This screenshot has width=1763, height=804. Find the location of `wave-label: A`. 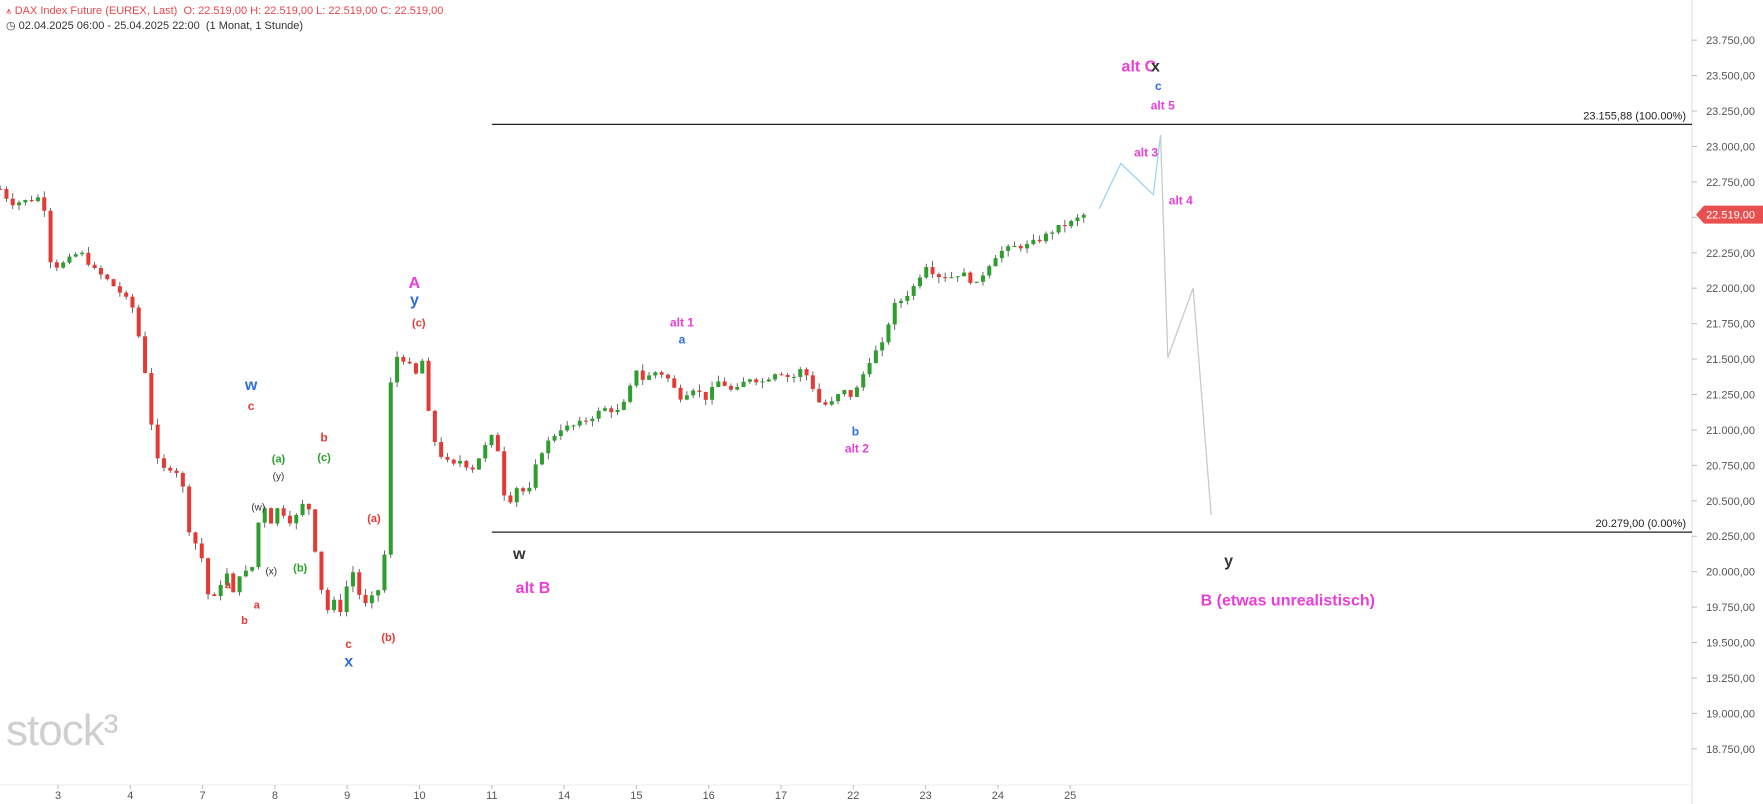

wave-label: A is located at coordinates (415, 283).